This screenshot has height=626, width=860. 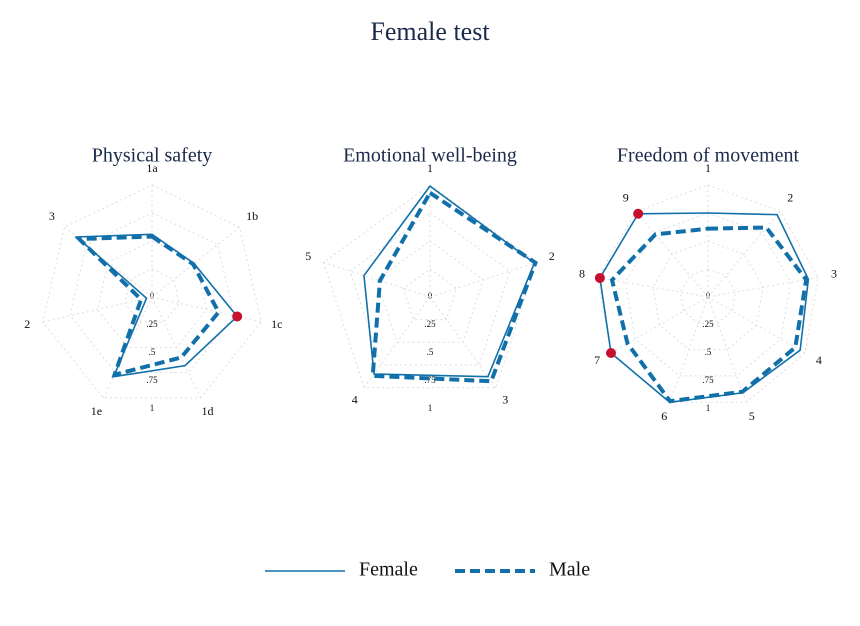 What do you see at coordinates (430, 31) in the screenshot?
I see `page-title: Female test` at bounding box center [430, 31].